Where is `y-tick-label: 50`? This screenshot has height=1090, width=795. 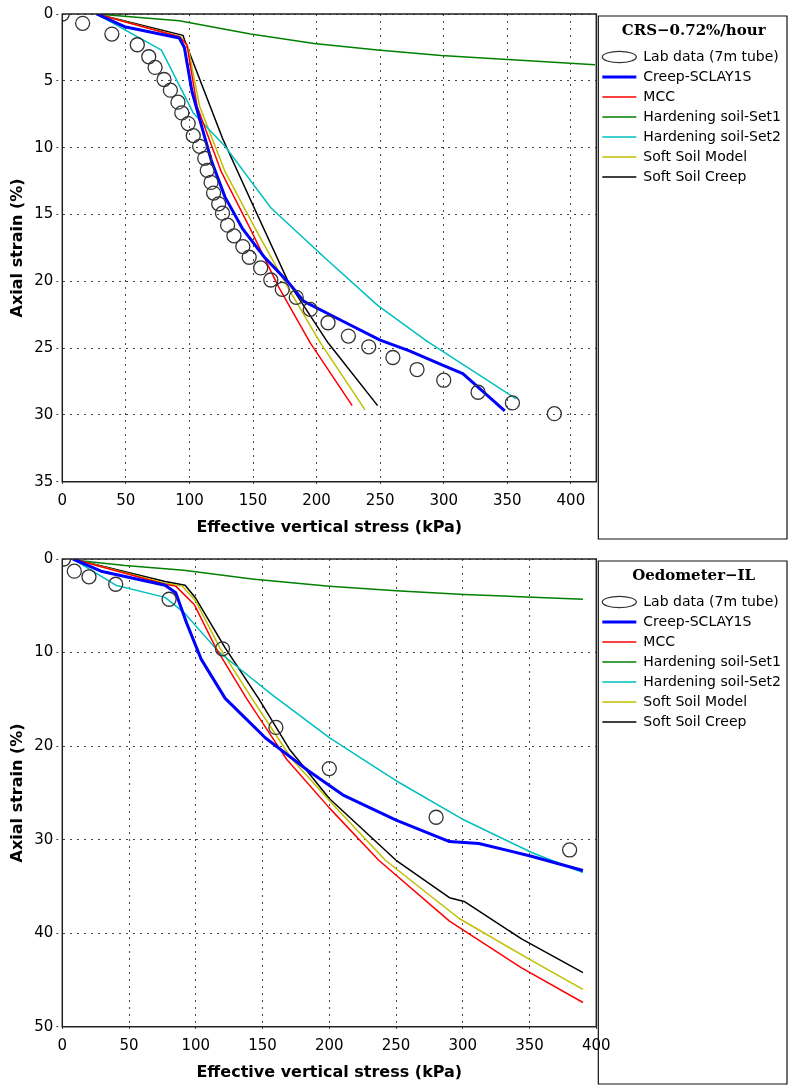 y-tick-label: 50 is located at coordinates (44, 1025).